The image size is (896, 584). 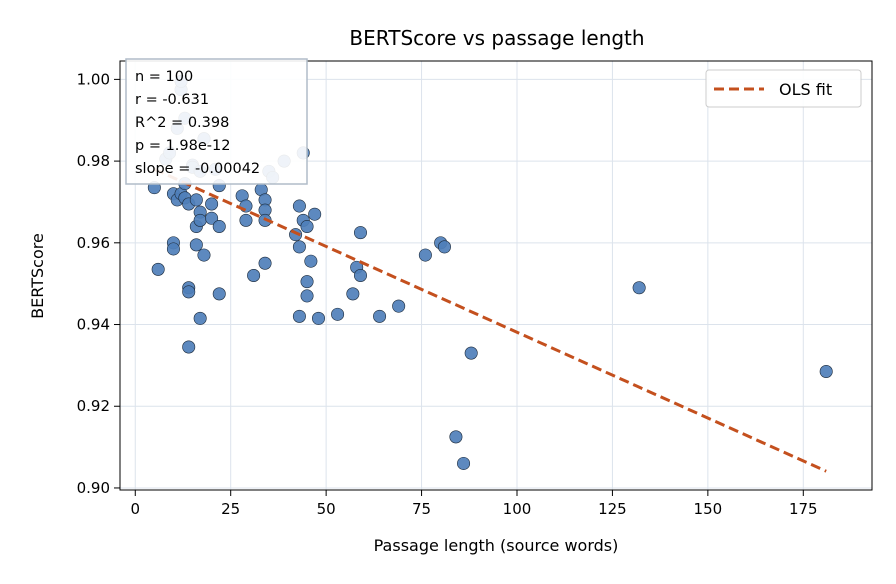 I want to click on x-tick-label: 150, so click(x=708, y=509).